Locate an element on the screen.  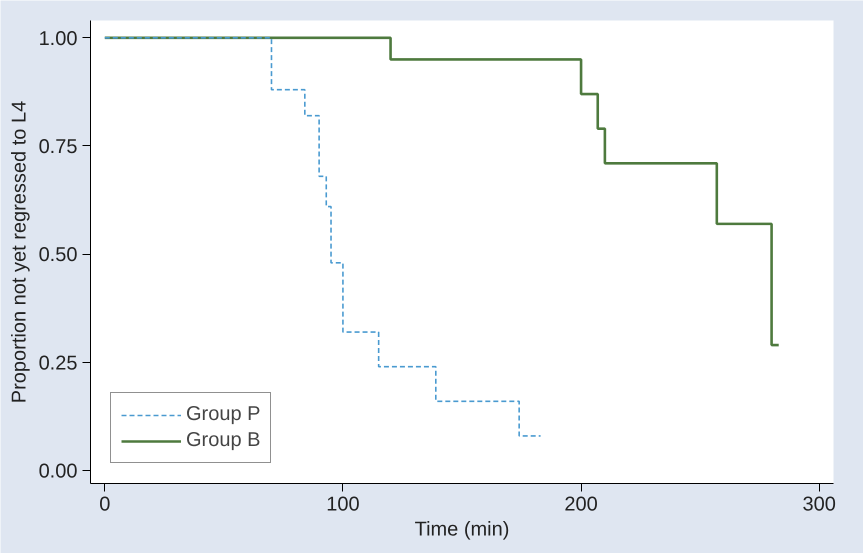
y-tick-label: 0.25 is located at coordinates (58, 363).